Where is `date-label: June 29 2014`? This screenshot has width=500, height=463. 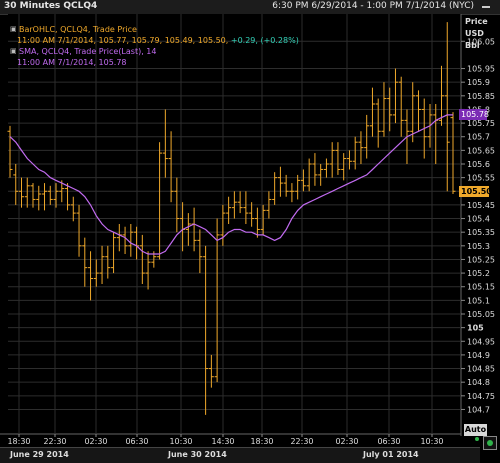 date-label: June 29 2014 is located at coordinates (39, 454).